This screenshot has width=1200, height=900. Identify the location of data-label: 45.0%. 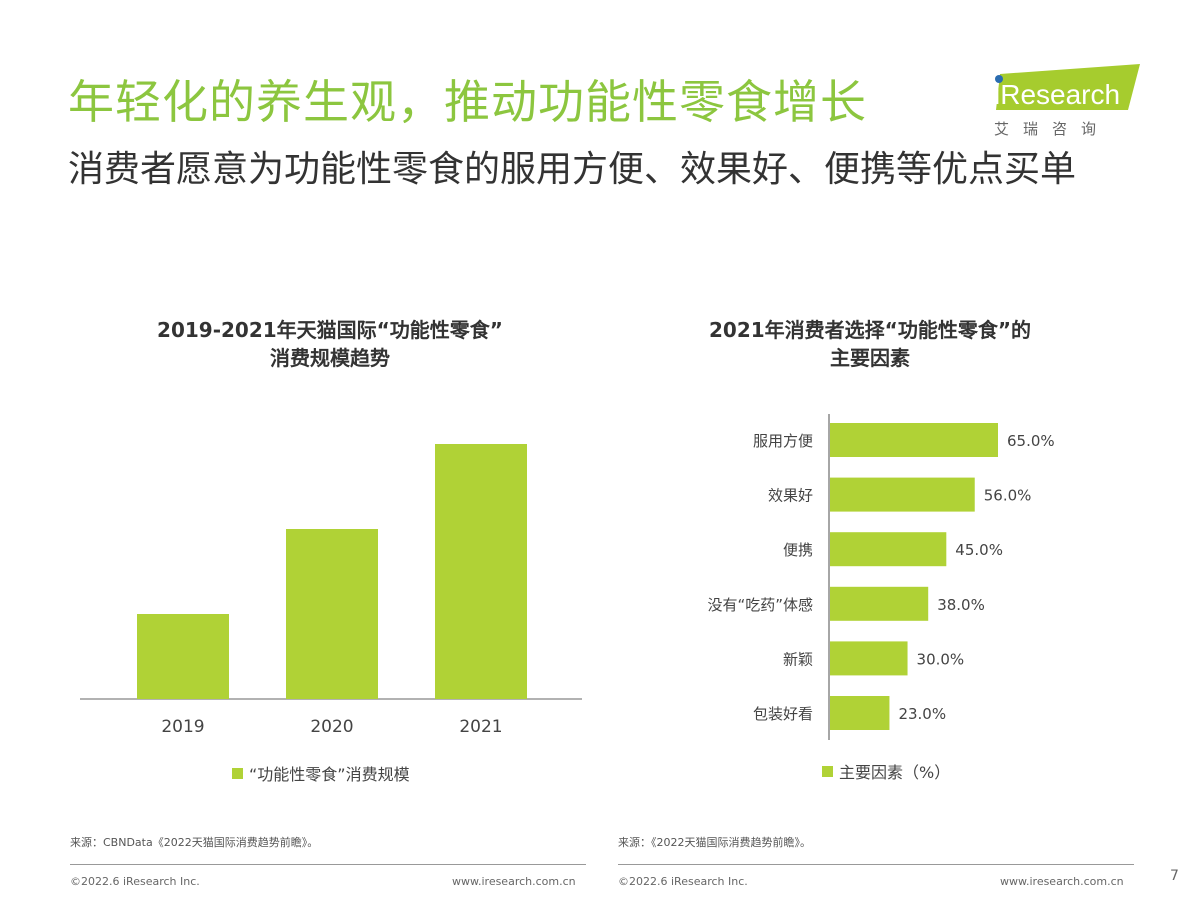
(979, 550).